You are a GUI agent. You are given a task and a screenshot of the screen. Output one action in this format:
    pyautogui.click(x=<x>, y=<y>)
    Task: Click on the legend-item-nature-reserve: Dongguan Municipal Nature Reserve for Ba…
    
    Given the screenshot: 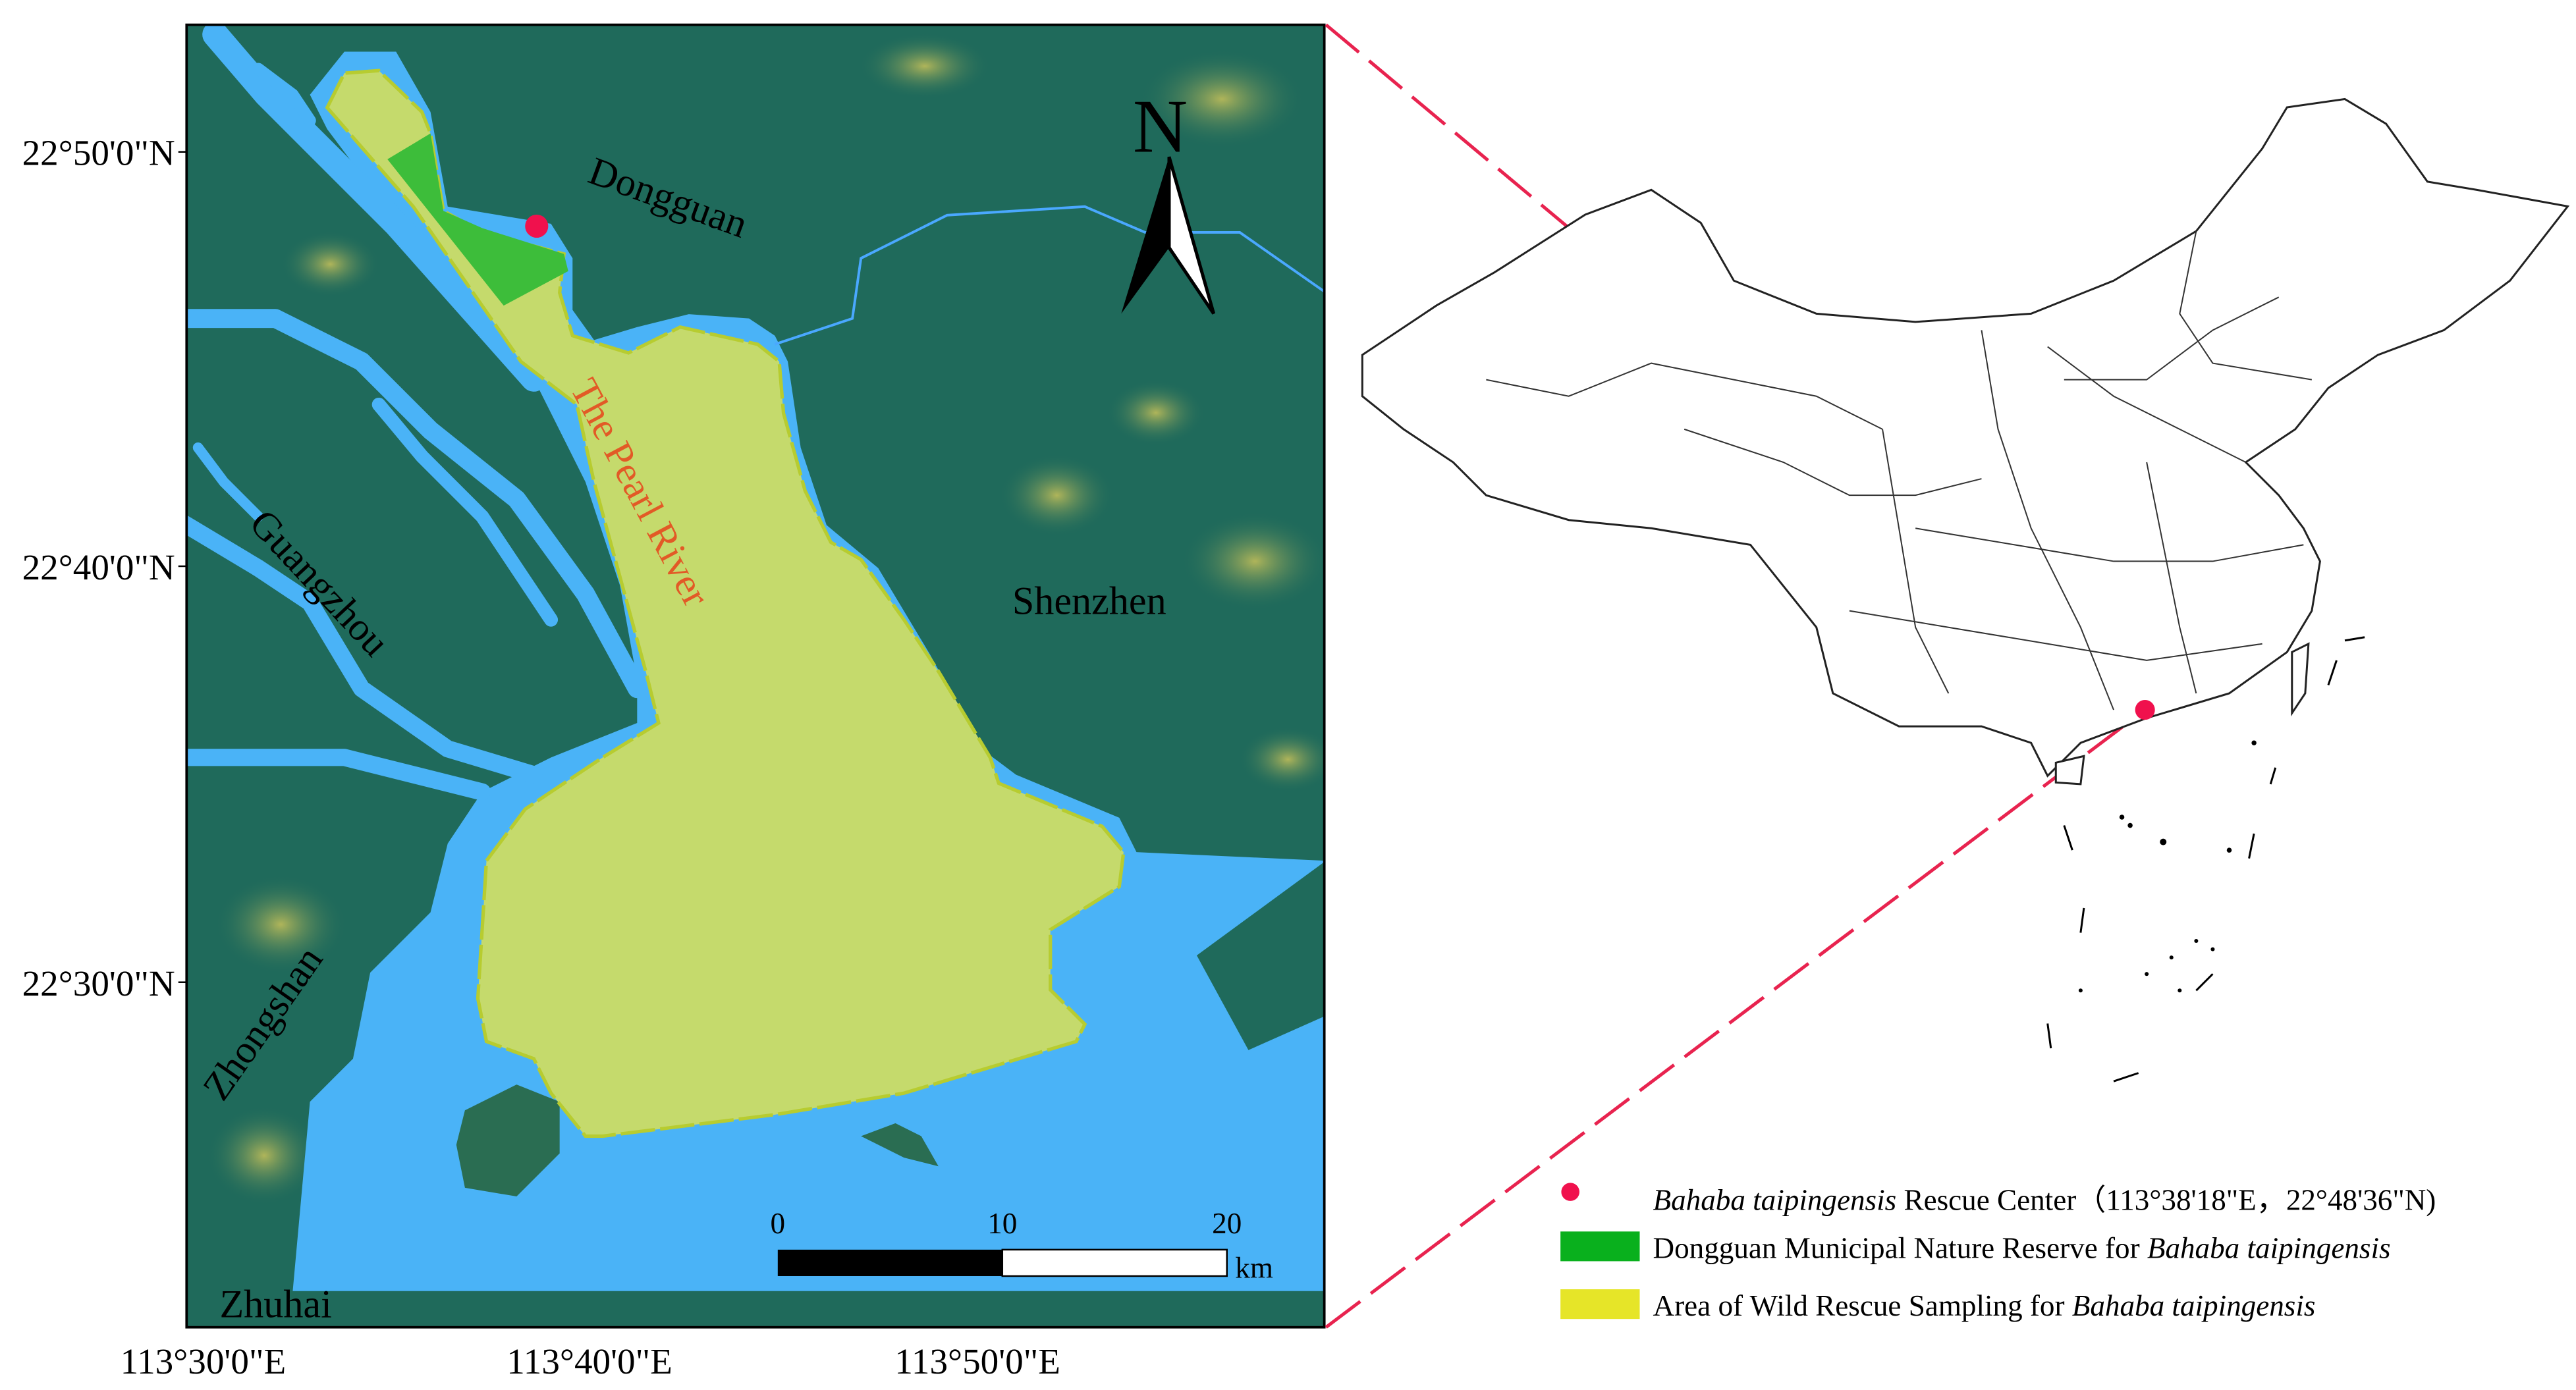 What is the action you would take?
    pyautogui.click(x=1975, y=1247)
    